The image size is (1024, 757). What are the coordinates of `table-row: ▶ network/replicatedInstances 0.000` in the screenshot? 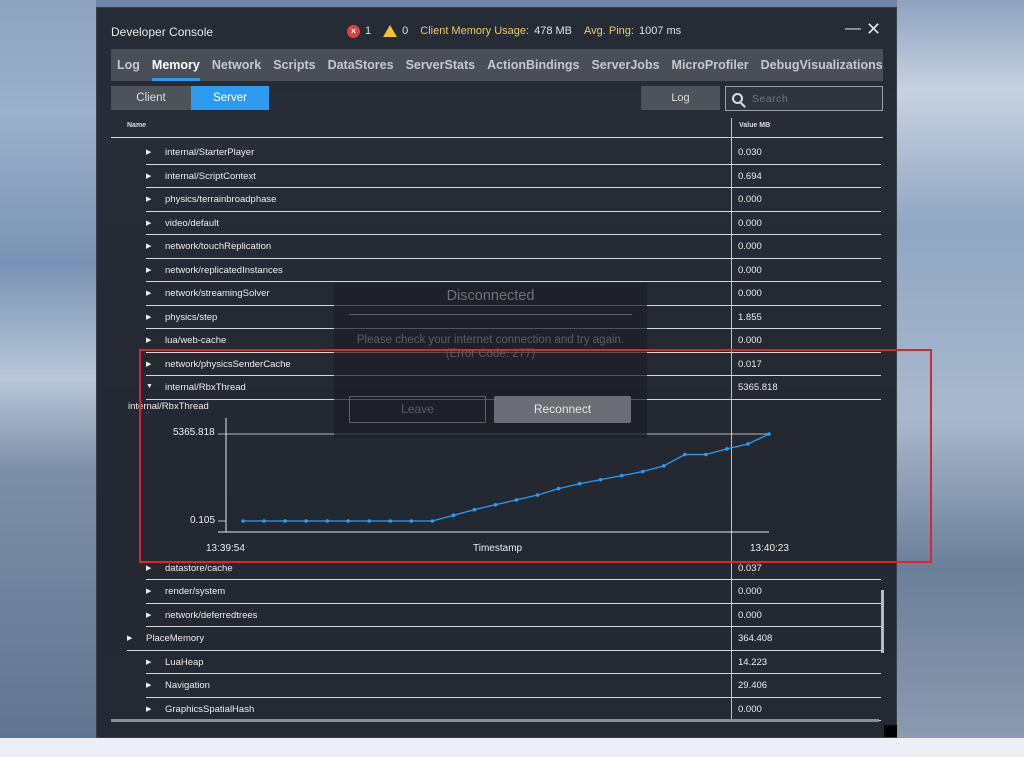 It's located at (442, 270).